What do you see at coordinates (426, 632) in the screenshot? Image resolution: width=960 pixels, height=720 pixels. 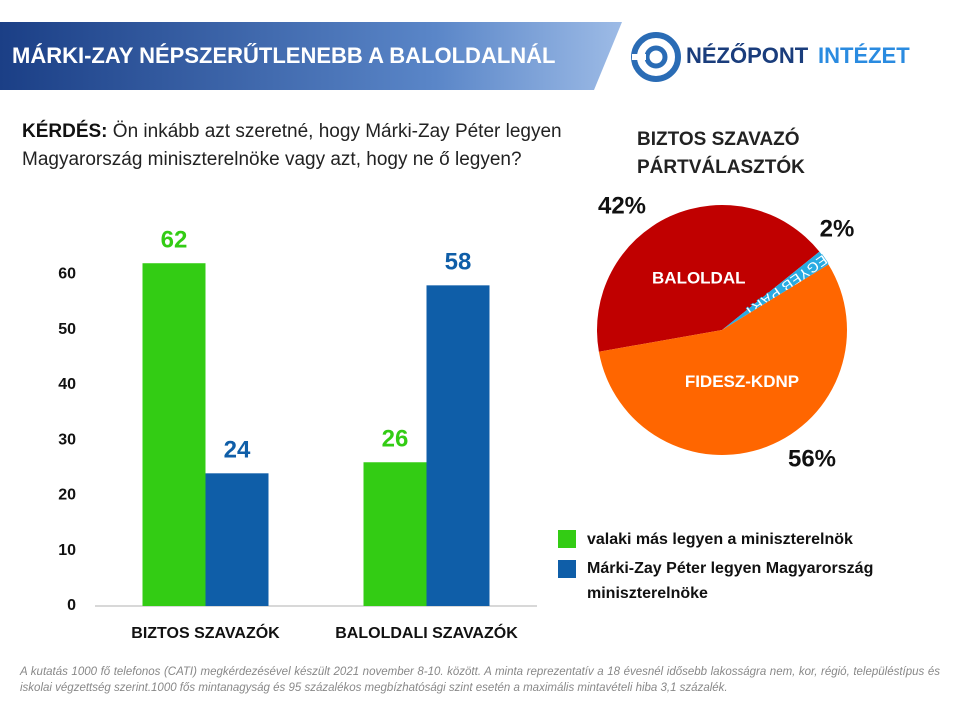 I see `x-tick-label: BALOLDALI SZAVAZÓK` at bounding box center [426, 632].